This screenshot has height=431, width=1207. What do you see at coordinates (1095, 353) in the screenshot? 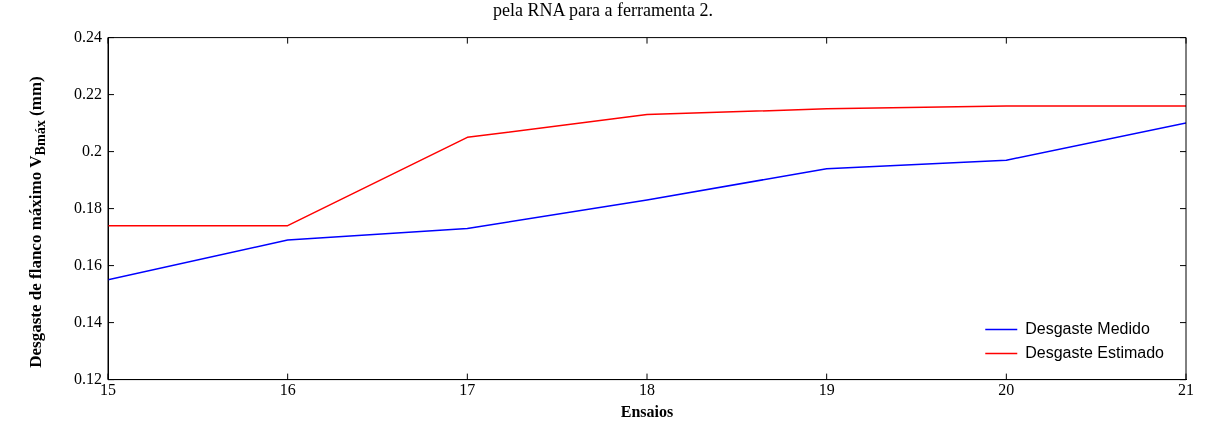
I see `legend-label: Desgaste Estimado` at bounding box center [1095, 353].